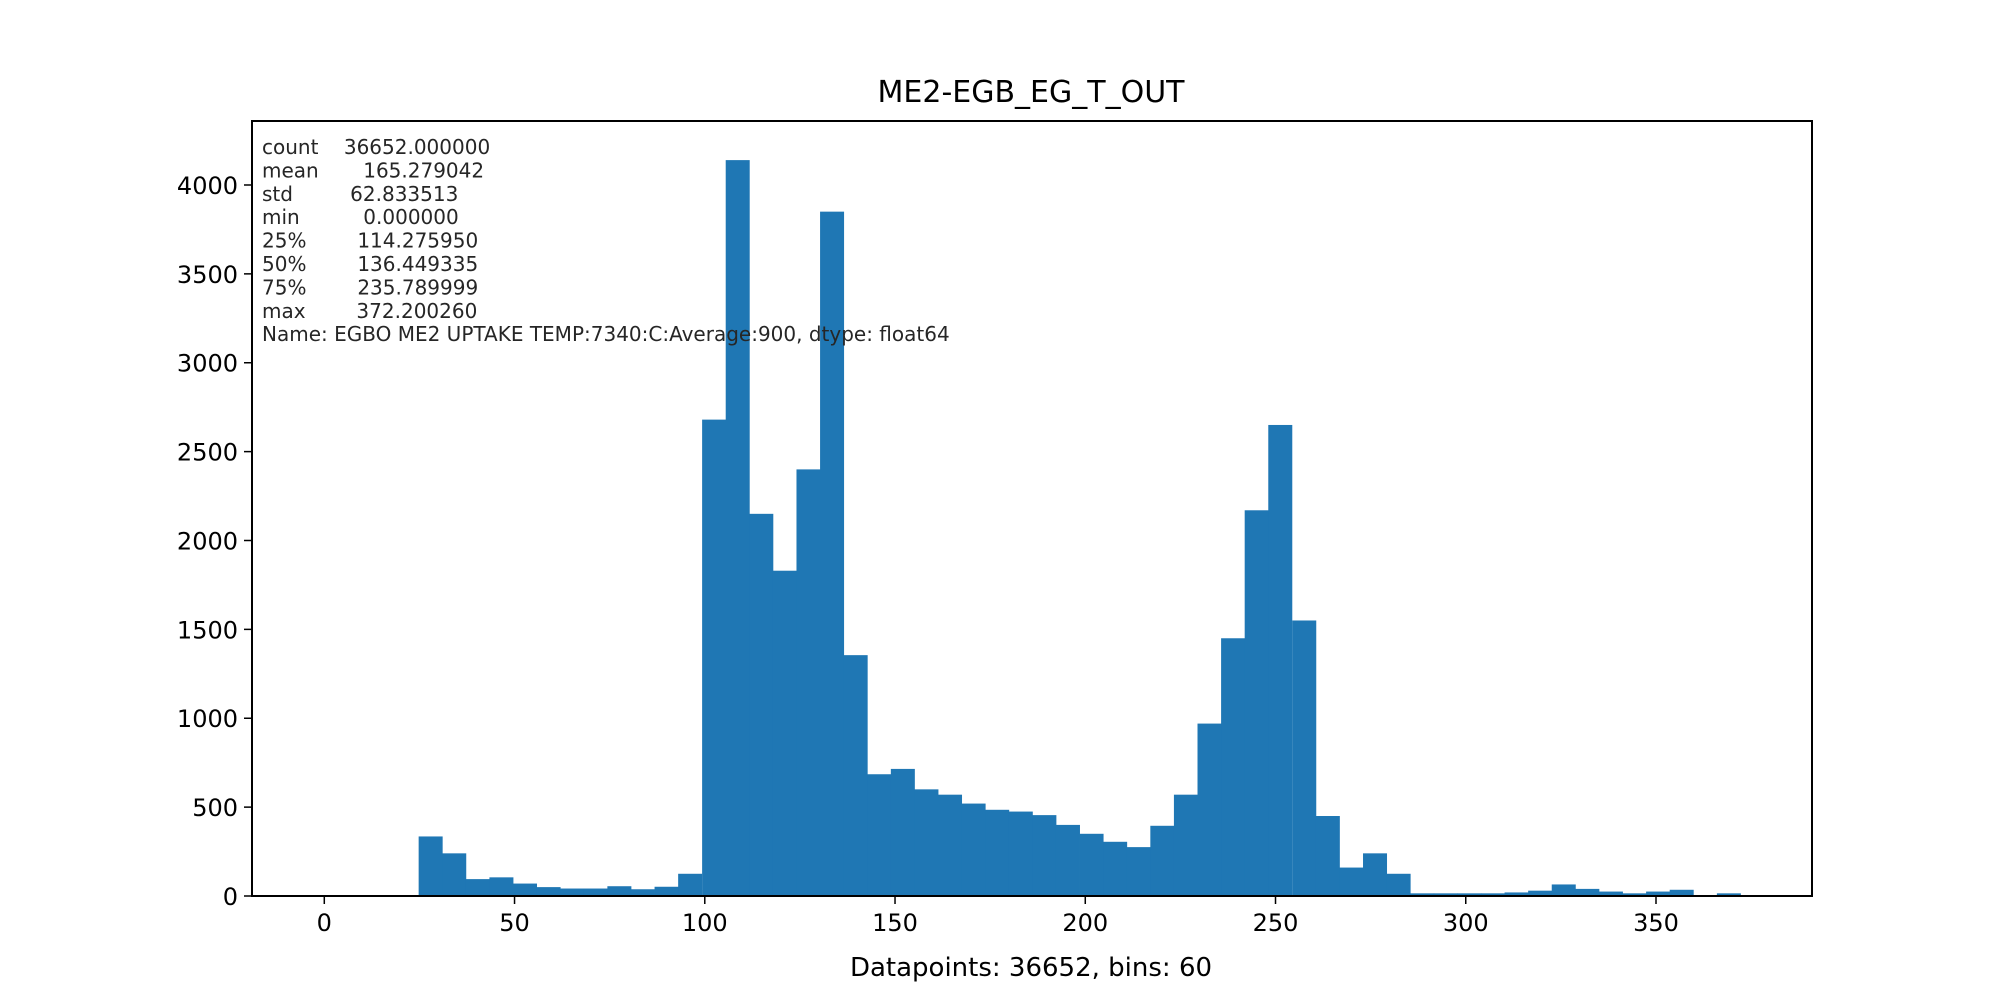 This screenshot has height=1000, width=2000. I want to click on x-axis: 0 50 100 150 200 250 300 350, so click(998, 916).